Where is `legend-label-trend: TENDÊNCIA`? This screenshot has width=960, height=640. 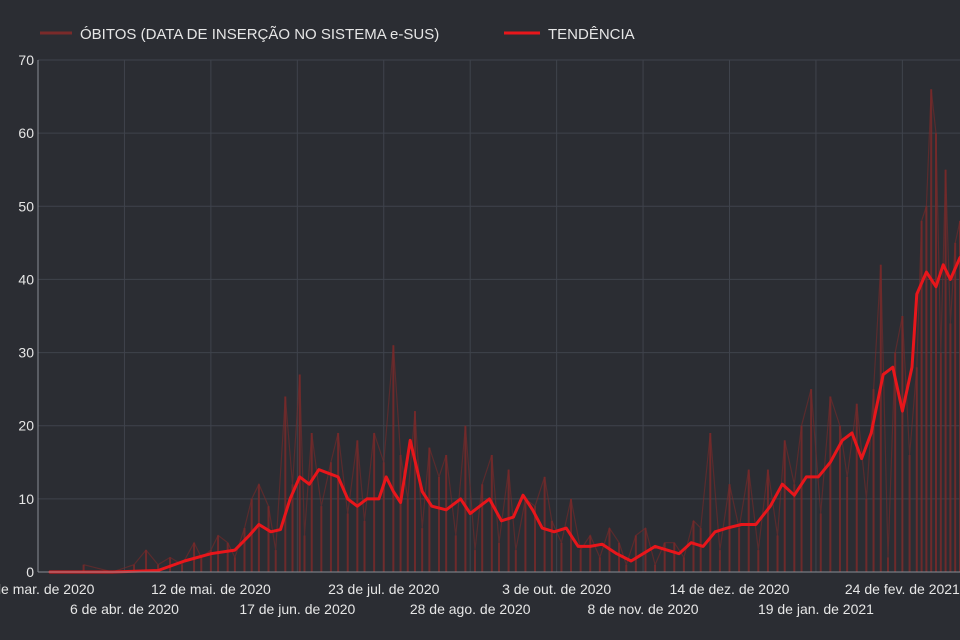
legend-label-trend: TENDÊNCIA is located at coordinates (591, 34).